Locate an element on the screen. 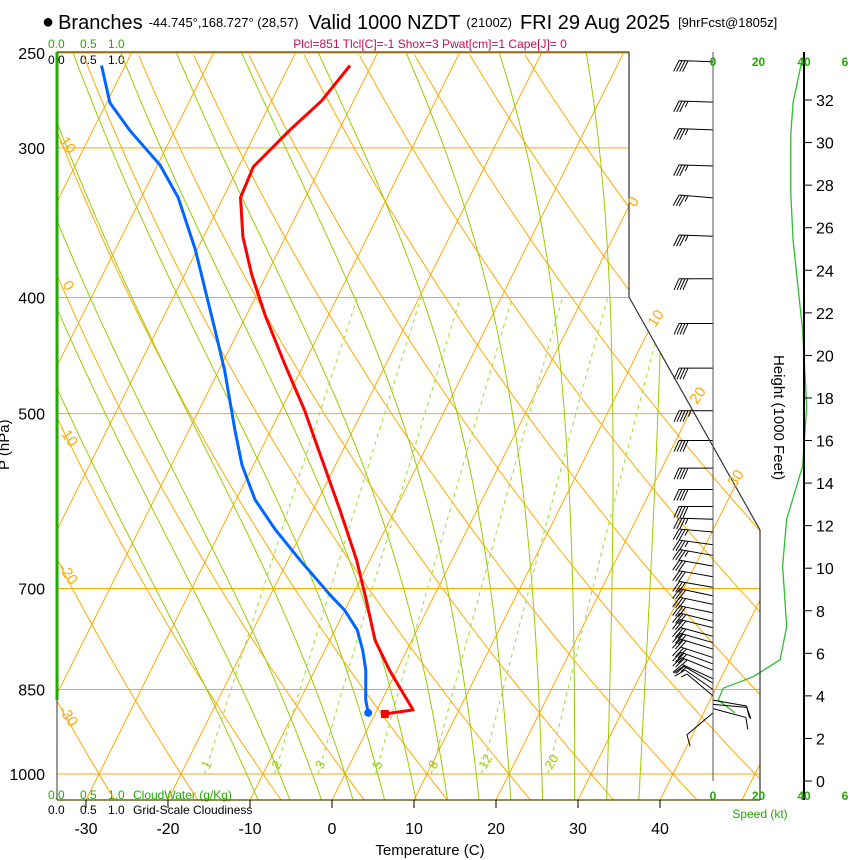 The height and width of the screenshot is (860, 850). moist-adiabat-line is located at coordinates (474, 426).